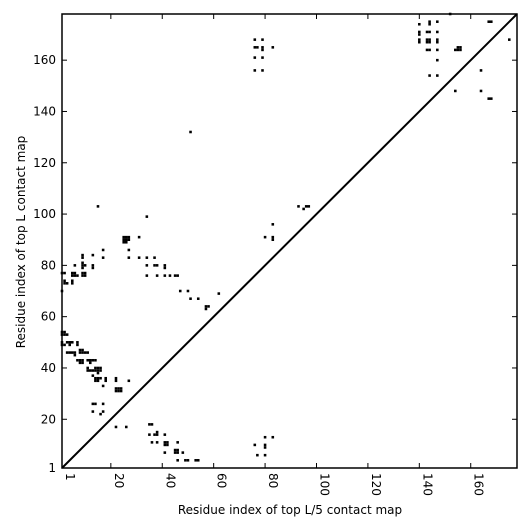 The width and height of the screenshot is (531, 531). I want to click on y-tick-label: 80, so click(48, 265).